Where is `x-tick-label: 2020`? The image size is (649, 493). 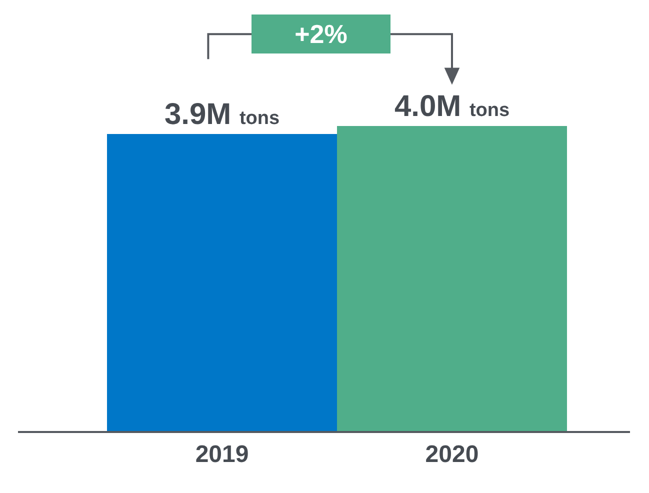 x-tick-label: 2020 is located at coordinates (452, 454).